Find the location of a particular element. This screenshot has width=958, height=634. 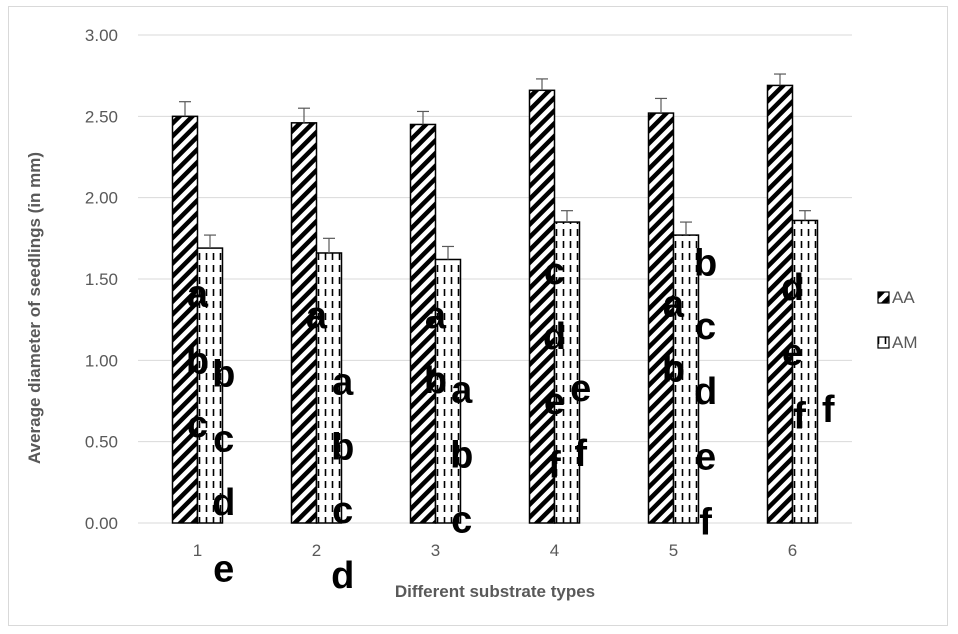

x-axis-ticks: 1 2 3 4 5 6 is located at coordinates (495, 550).